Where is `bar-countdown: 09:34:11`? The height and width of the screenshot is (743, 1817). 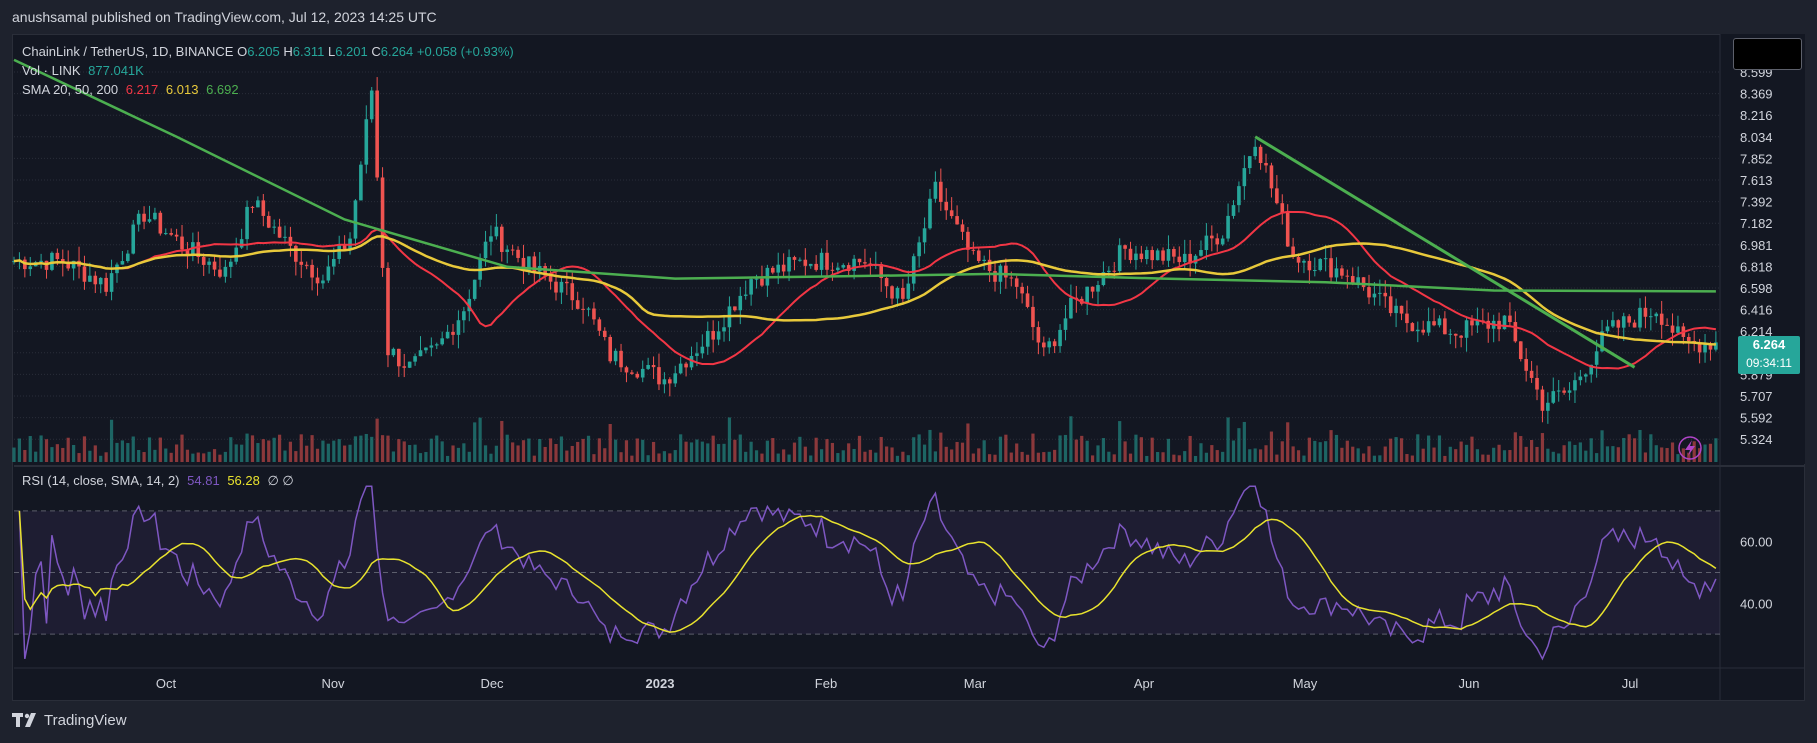 bar-countdown: 09:34:11 is located at coordinates (1769, 363).